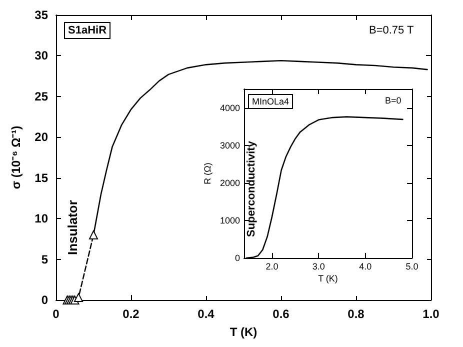  I want to click on annotation: MInOLa4, so click(271, 101).